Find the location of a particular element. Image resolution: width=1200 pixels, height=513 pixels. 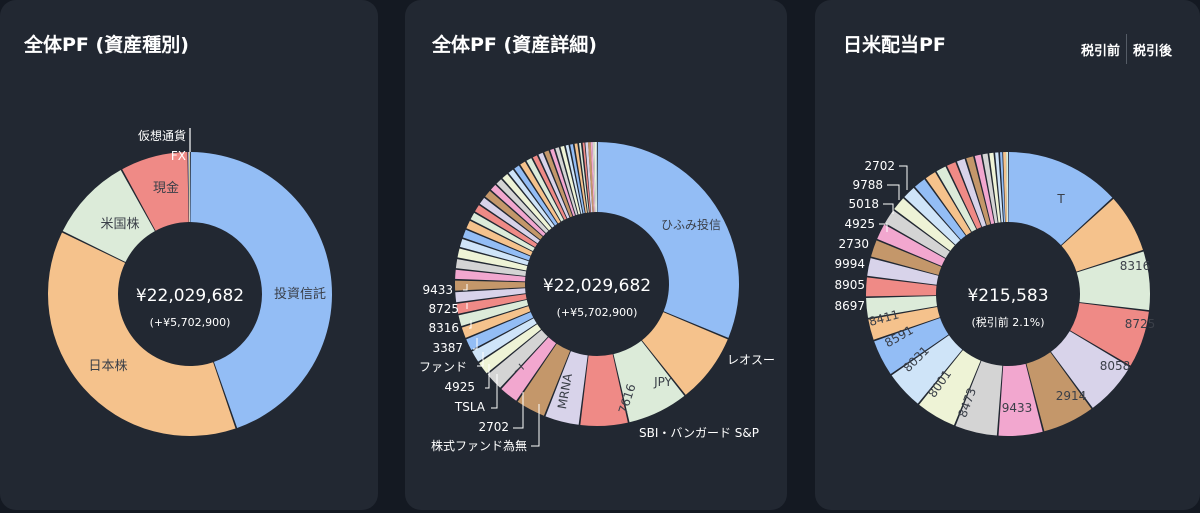

slice-jpy is located at coordinates (649, 381).